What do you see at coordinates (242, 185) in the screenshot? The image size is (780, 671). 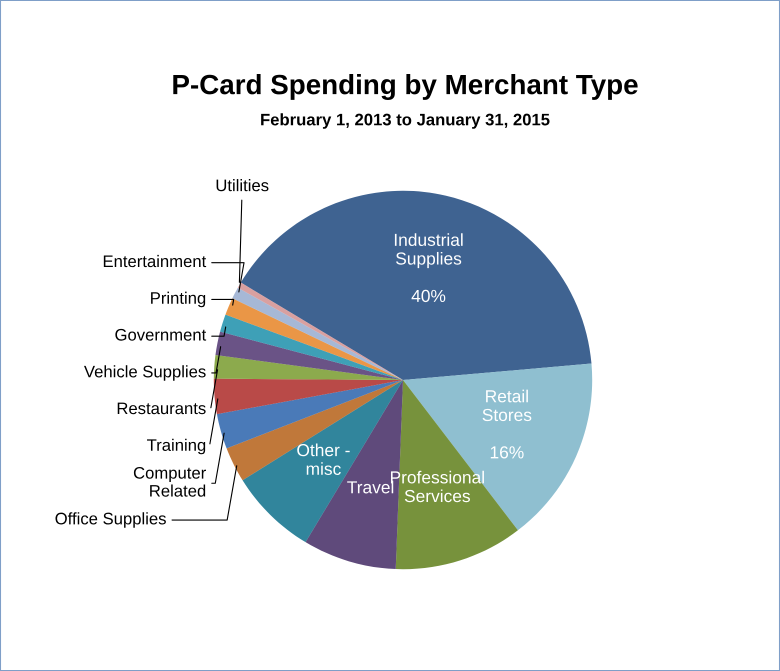 I see `slice-label: Utilities` at bounding box center [242, 185].